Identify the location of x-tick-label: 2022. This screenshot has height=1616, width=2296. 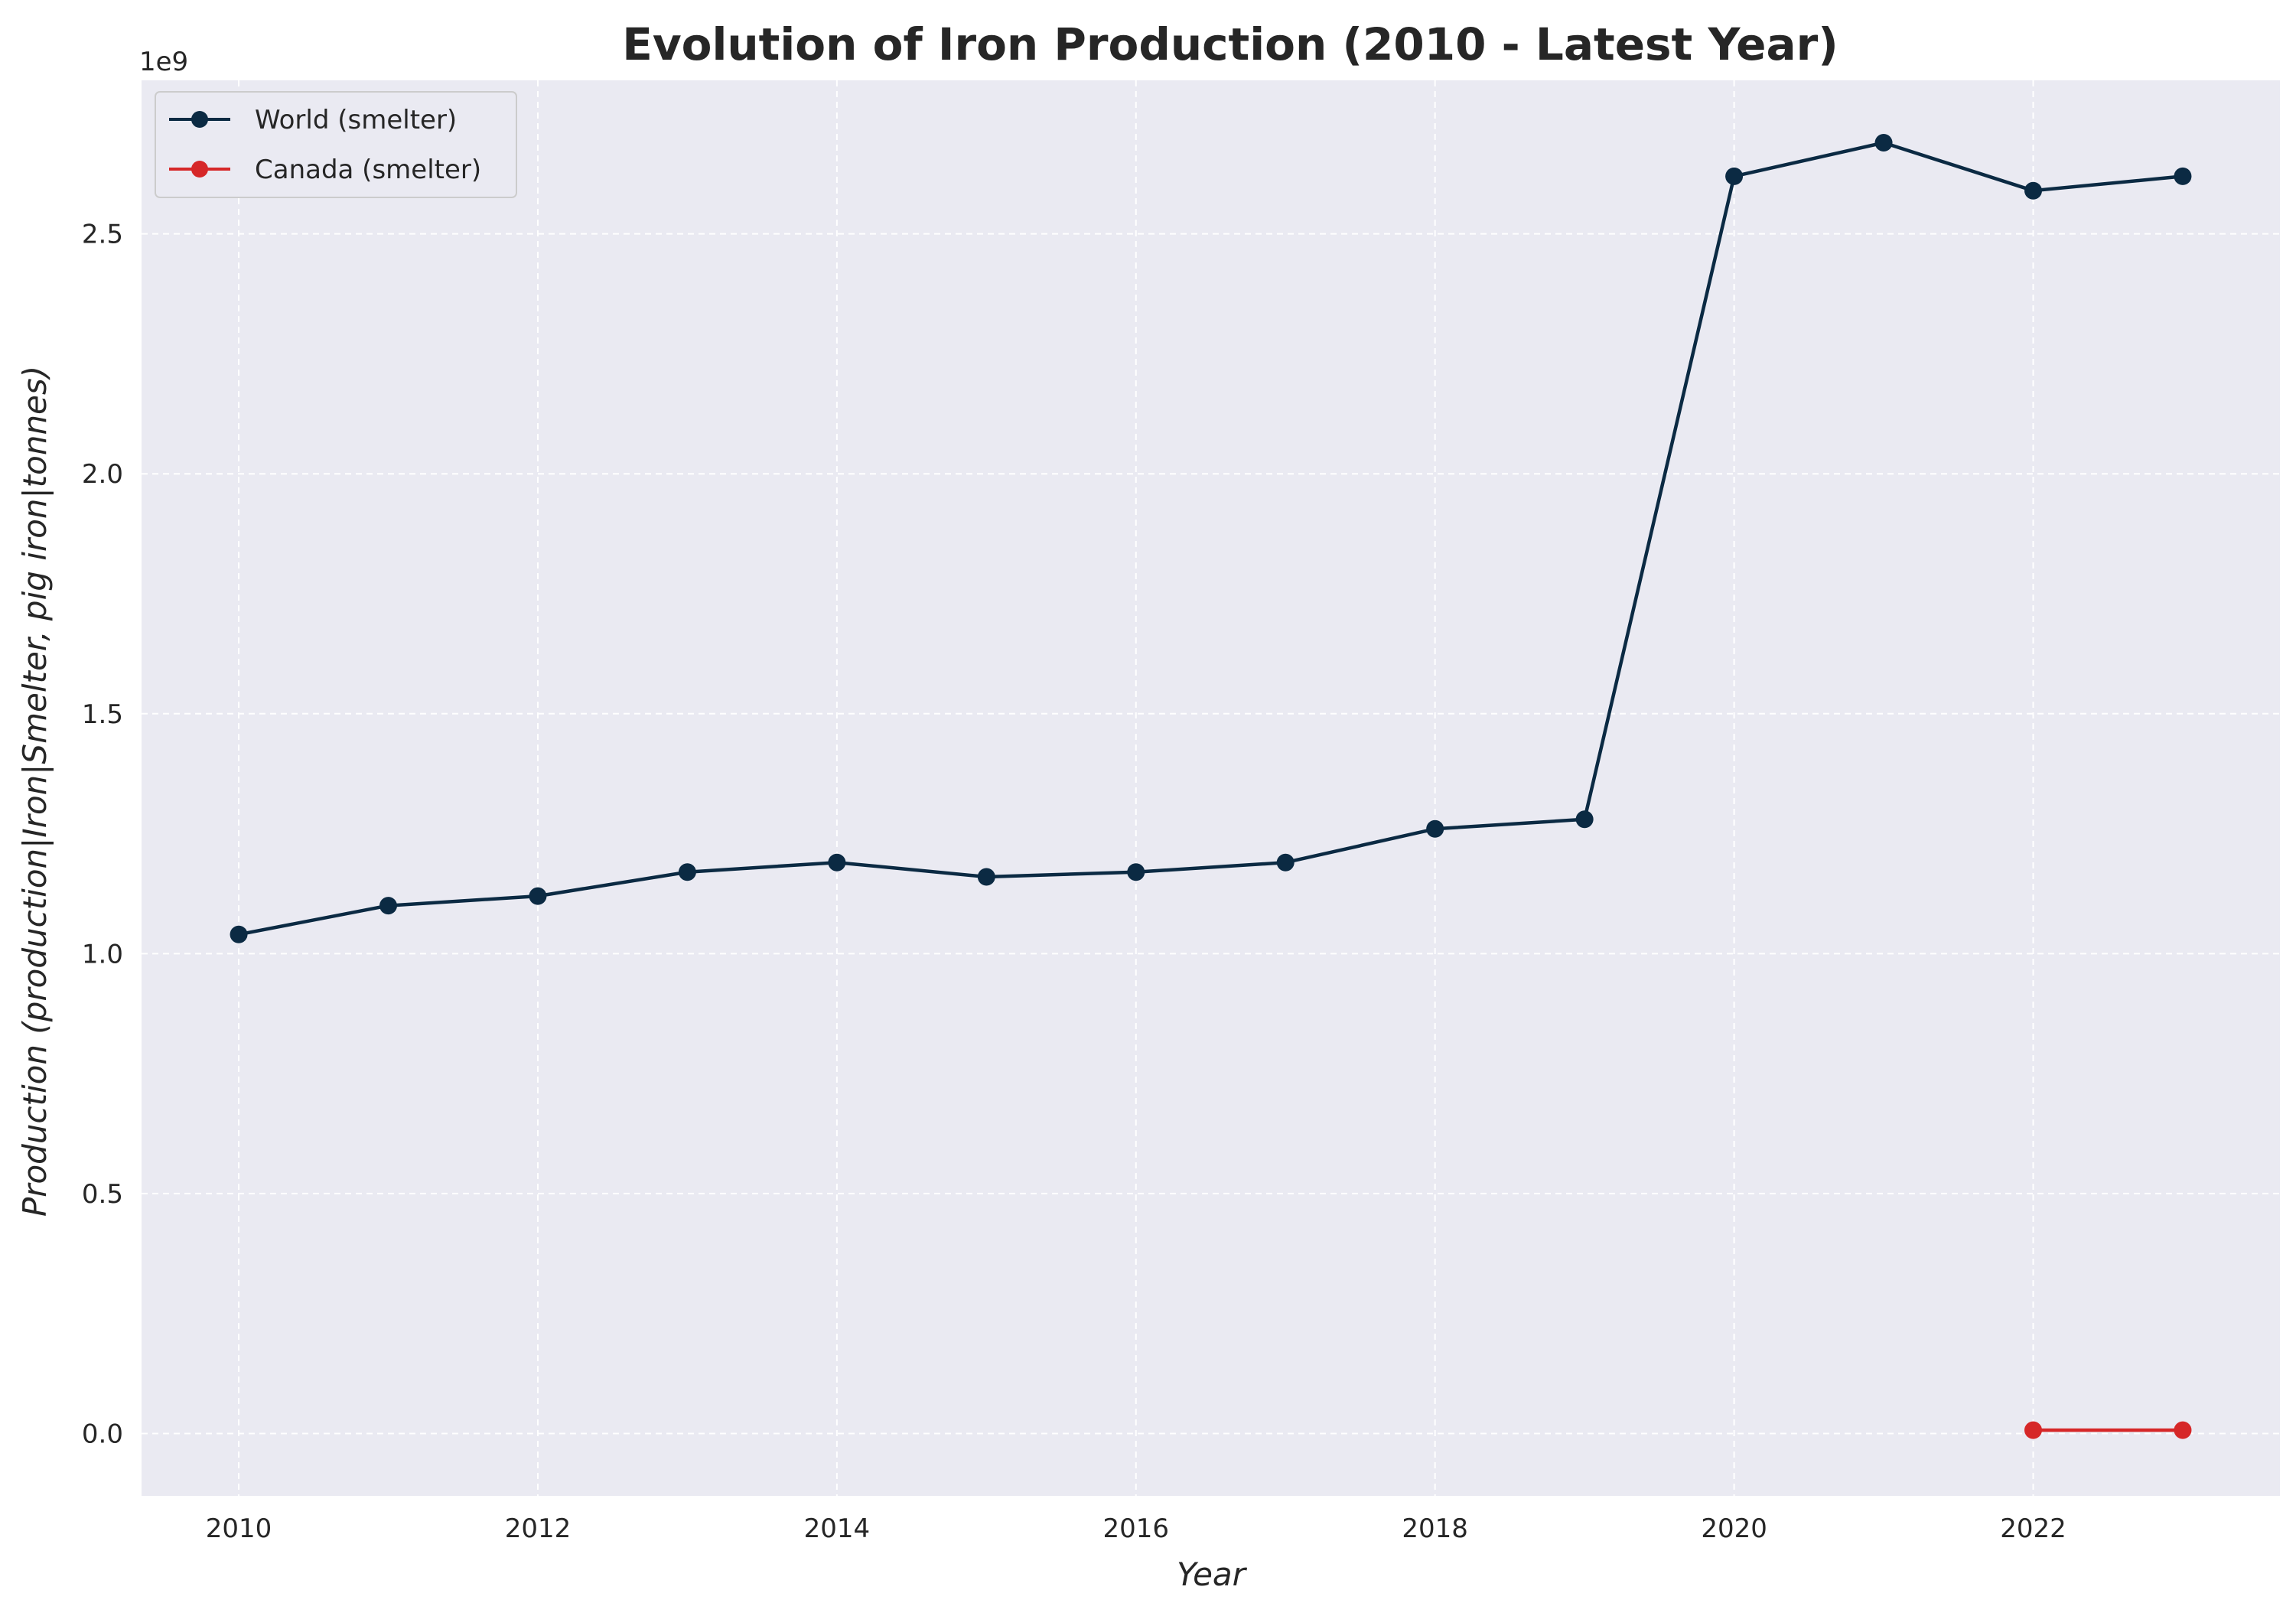
(2033, 1528).